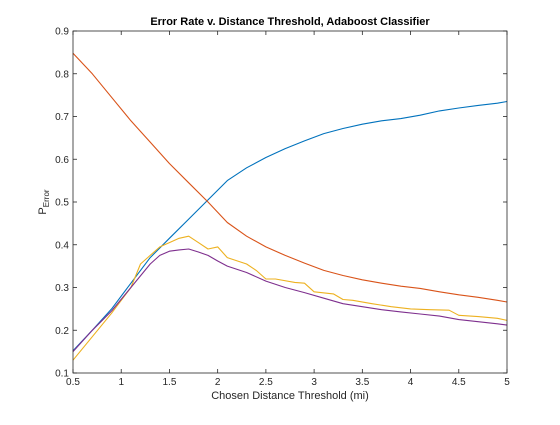  What do you see at coordinates (62, 32) in the screenshot?
I see `y-tick-label: 0.9` at bounding box center [62, 32].